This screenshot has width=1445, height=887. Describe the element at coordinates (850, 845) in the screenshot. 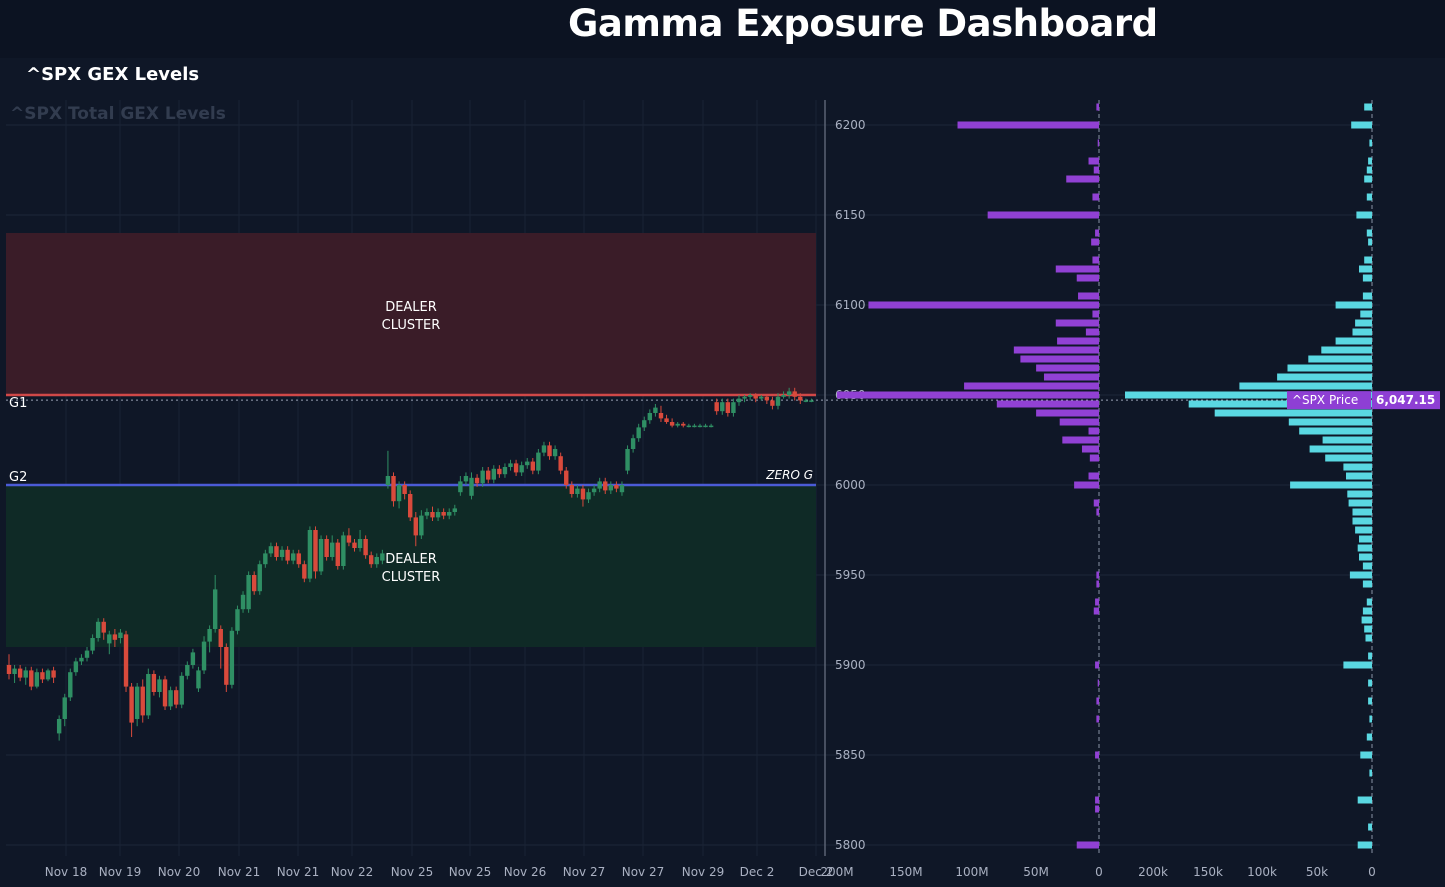

I see `y-tick-label: 5800` at that location.